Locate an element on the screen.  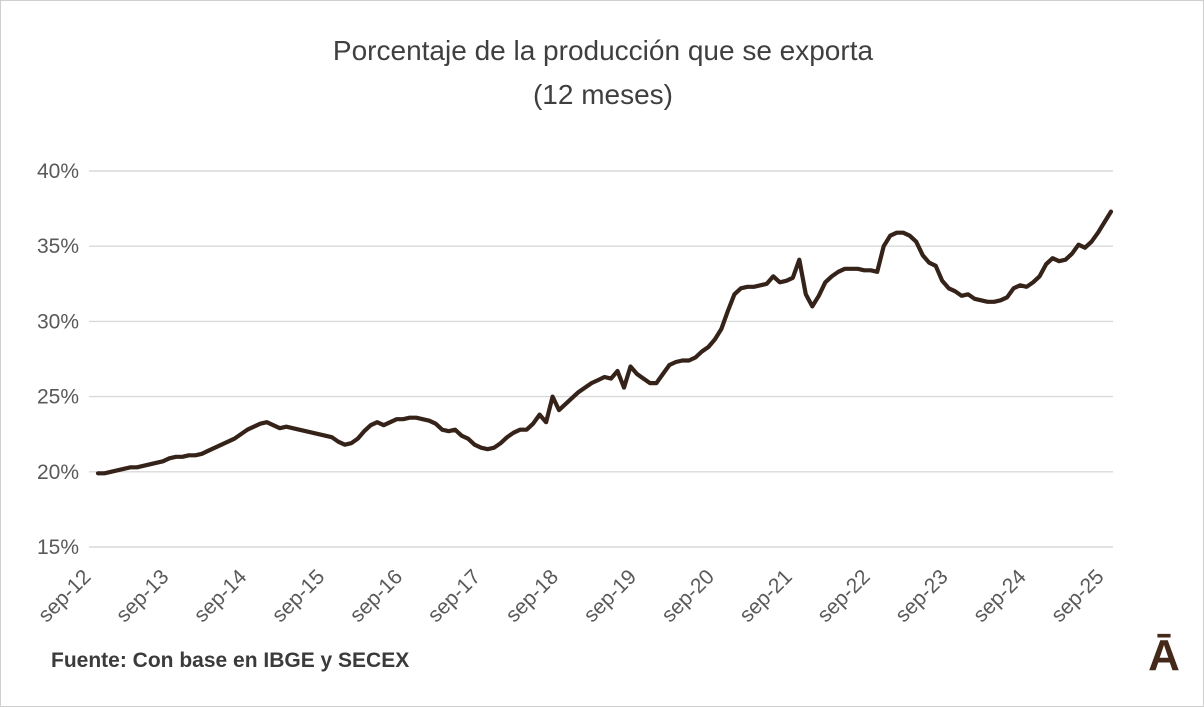
x-axis-label-sep-20: sep-20 is located at coordinates (688, 596).